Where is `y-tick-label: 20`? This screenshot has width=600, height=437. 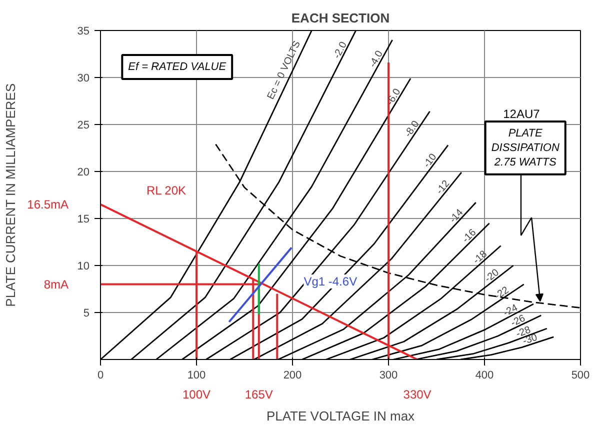
y-tick-label: 20 is located at coordinates (83, 172).